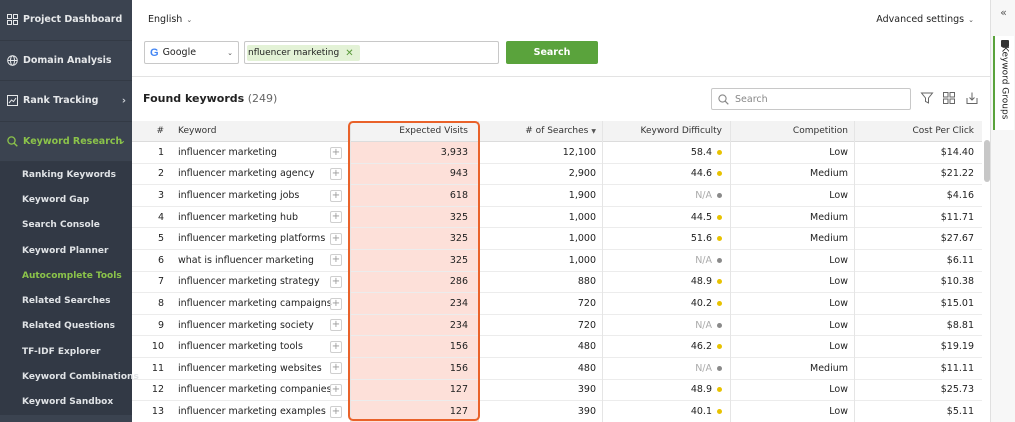 Image resolution: width=1015 pixels, height=422 pixels. What do you see at coordinates (61, 101) in the screenshot?
I see `nav-label: Rank Tracking` at bounding box center [61, 101].